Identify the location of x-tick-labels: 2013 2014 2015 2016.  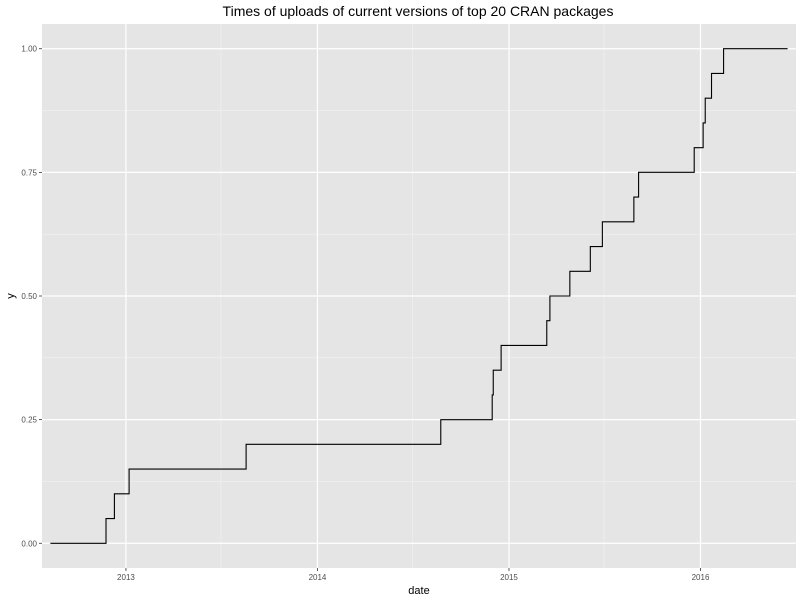
(413, 577).